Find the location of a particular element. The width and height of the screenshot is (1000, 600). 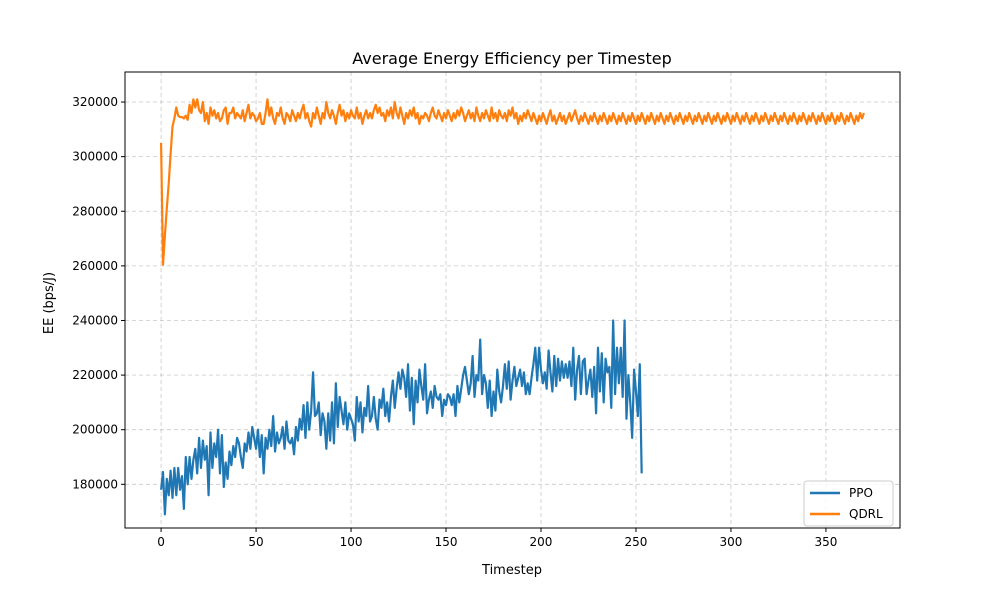

x-tick-label: 150 is located at coordinates (446, 542).